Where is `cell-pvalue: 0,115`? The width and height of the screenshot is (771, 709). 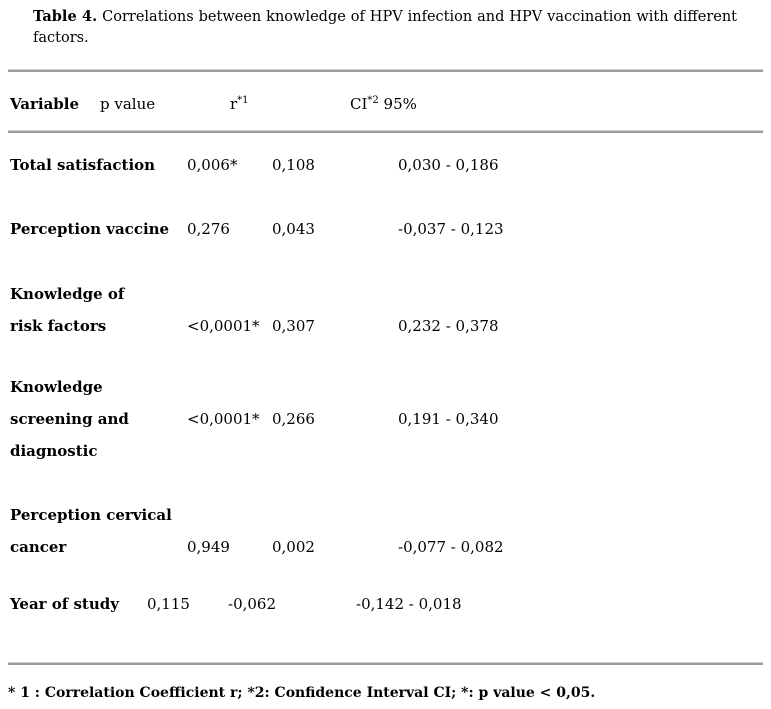
cell-pvalue: 0,115 is located at coordinates (168, 604).